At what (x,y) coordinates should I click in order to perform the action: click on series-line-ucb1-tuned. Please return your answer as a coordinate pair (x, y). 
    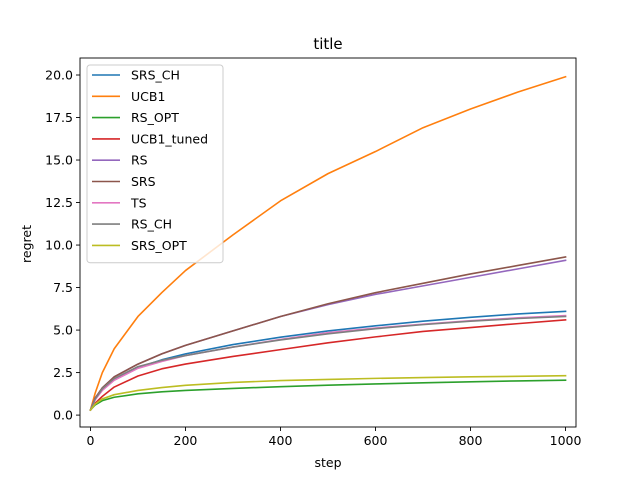
    Looking at the image, I should click on (328, 365).